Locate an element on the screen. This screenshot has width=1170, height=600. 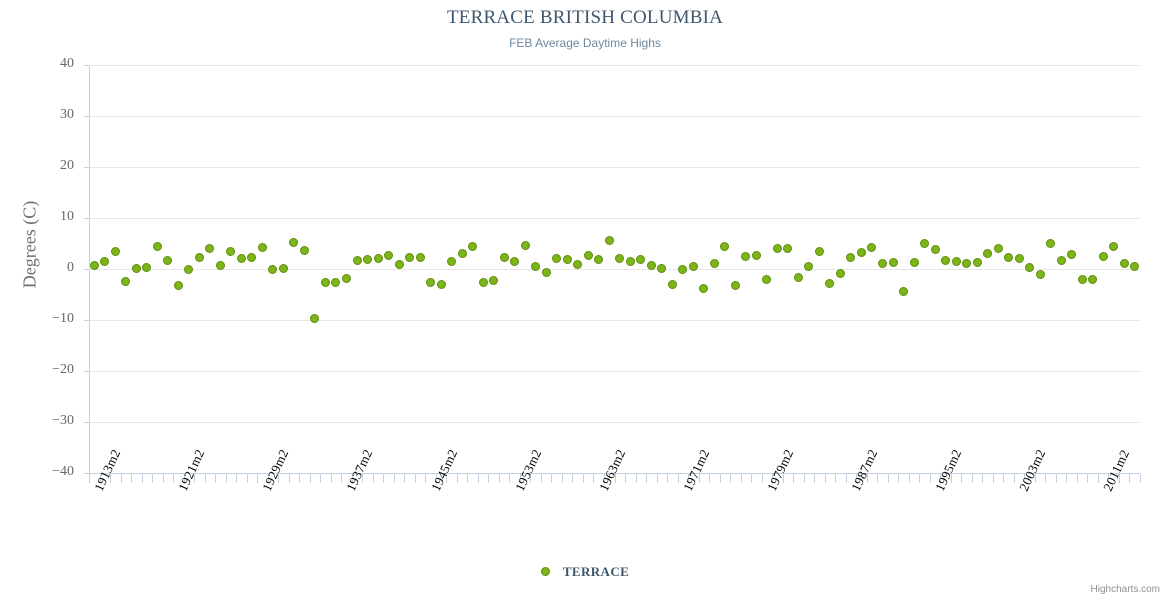
legend-item-terrace: TERRACE is located at coordinates (584, 571).